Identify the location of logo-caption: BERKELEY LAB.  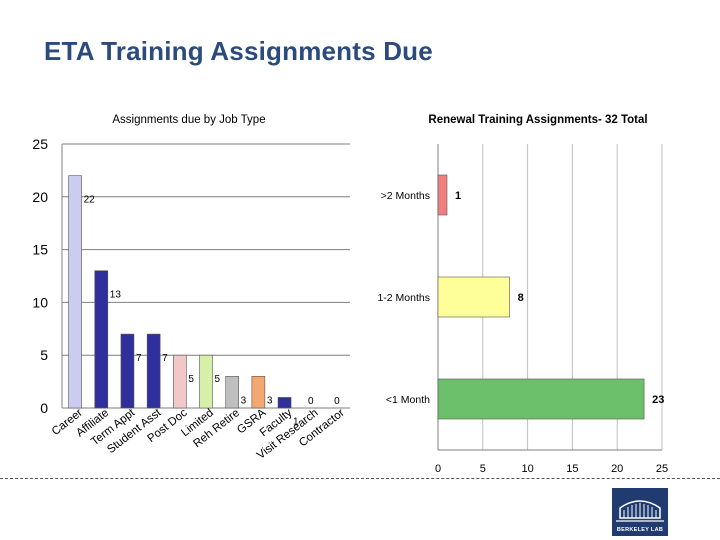
(640, 530).